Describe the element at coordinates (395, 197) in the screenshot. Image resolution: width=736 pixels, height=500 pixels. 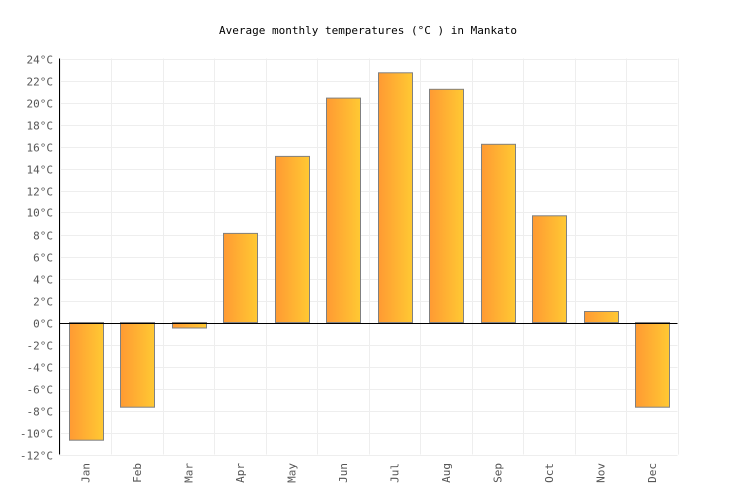
I see `bar-jul` at that location.